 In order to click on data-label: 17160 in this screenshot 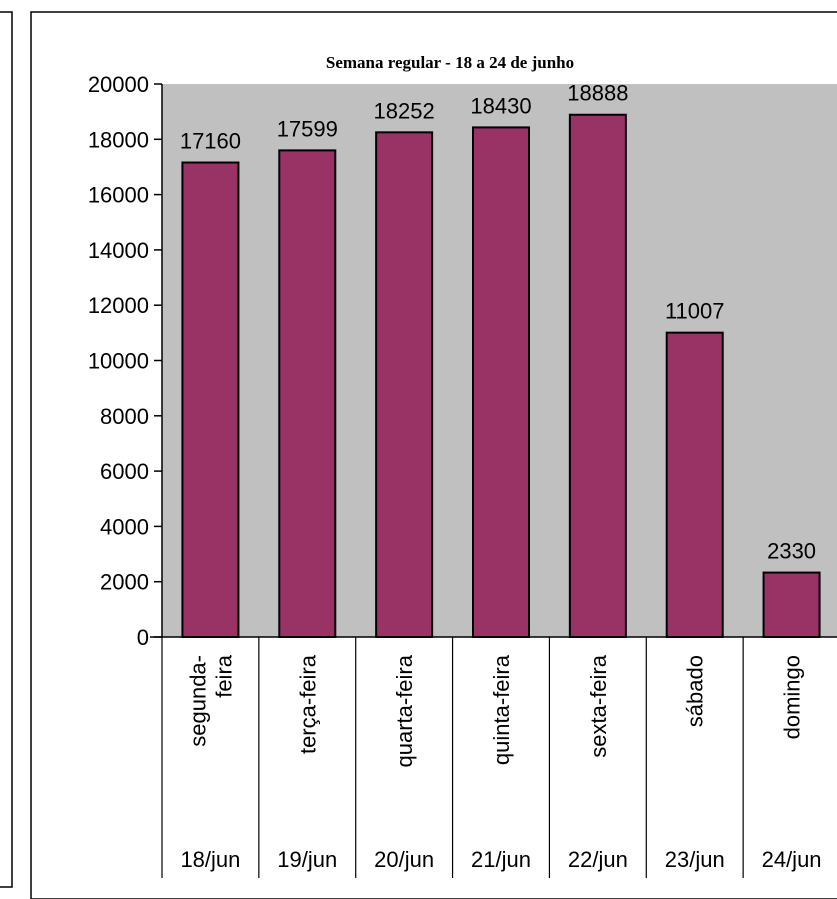, I will do `click(210, 141)`.